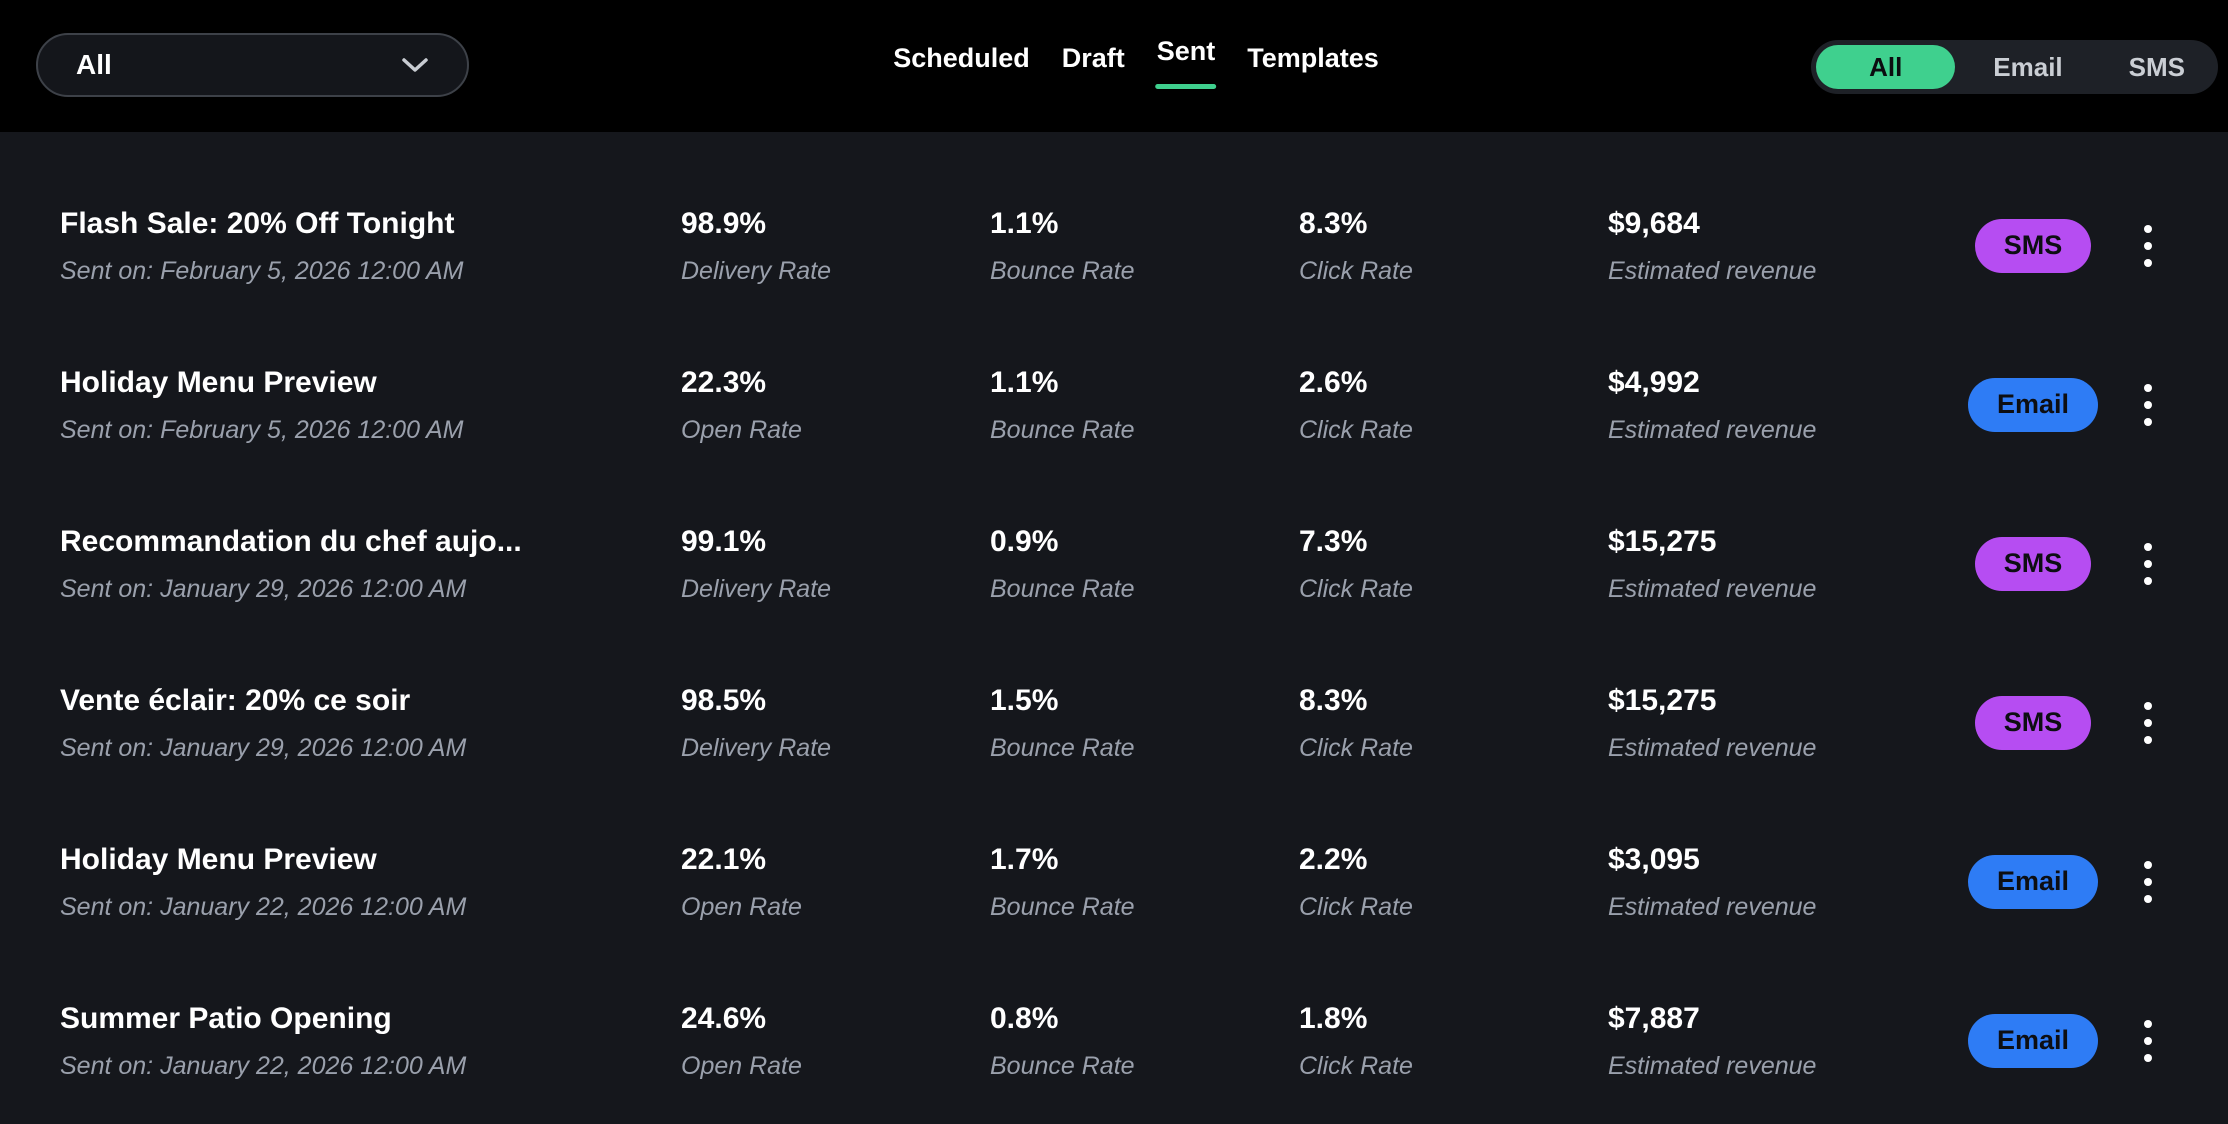 The height and width of the screenshot is (1124, 2228). I want to click on campaign-title: Holiday Menu Preview, so click(218, 859).